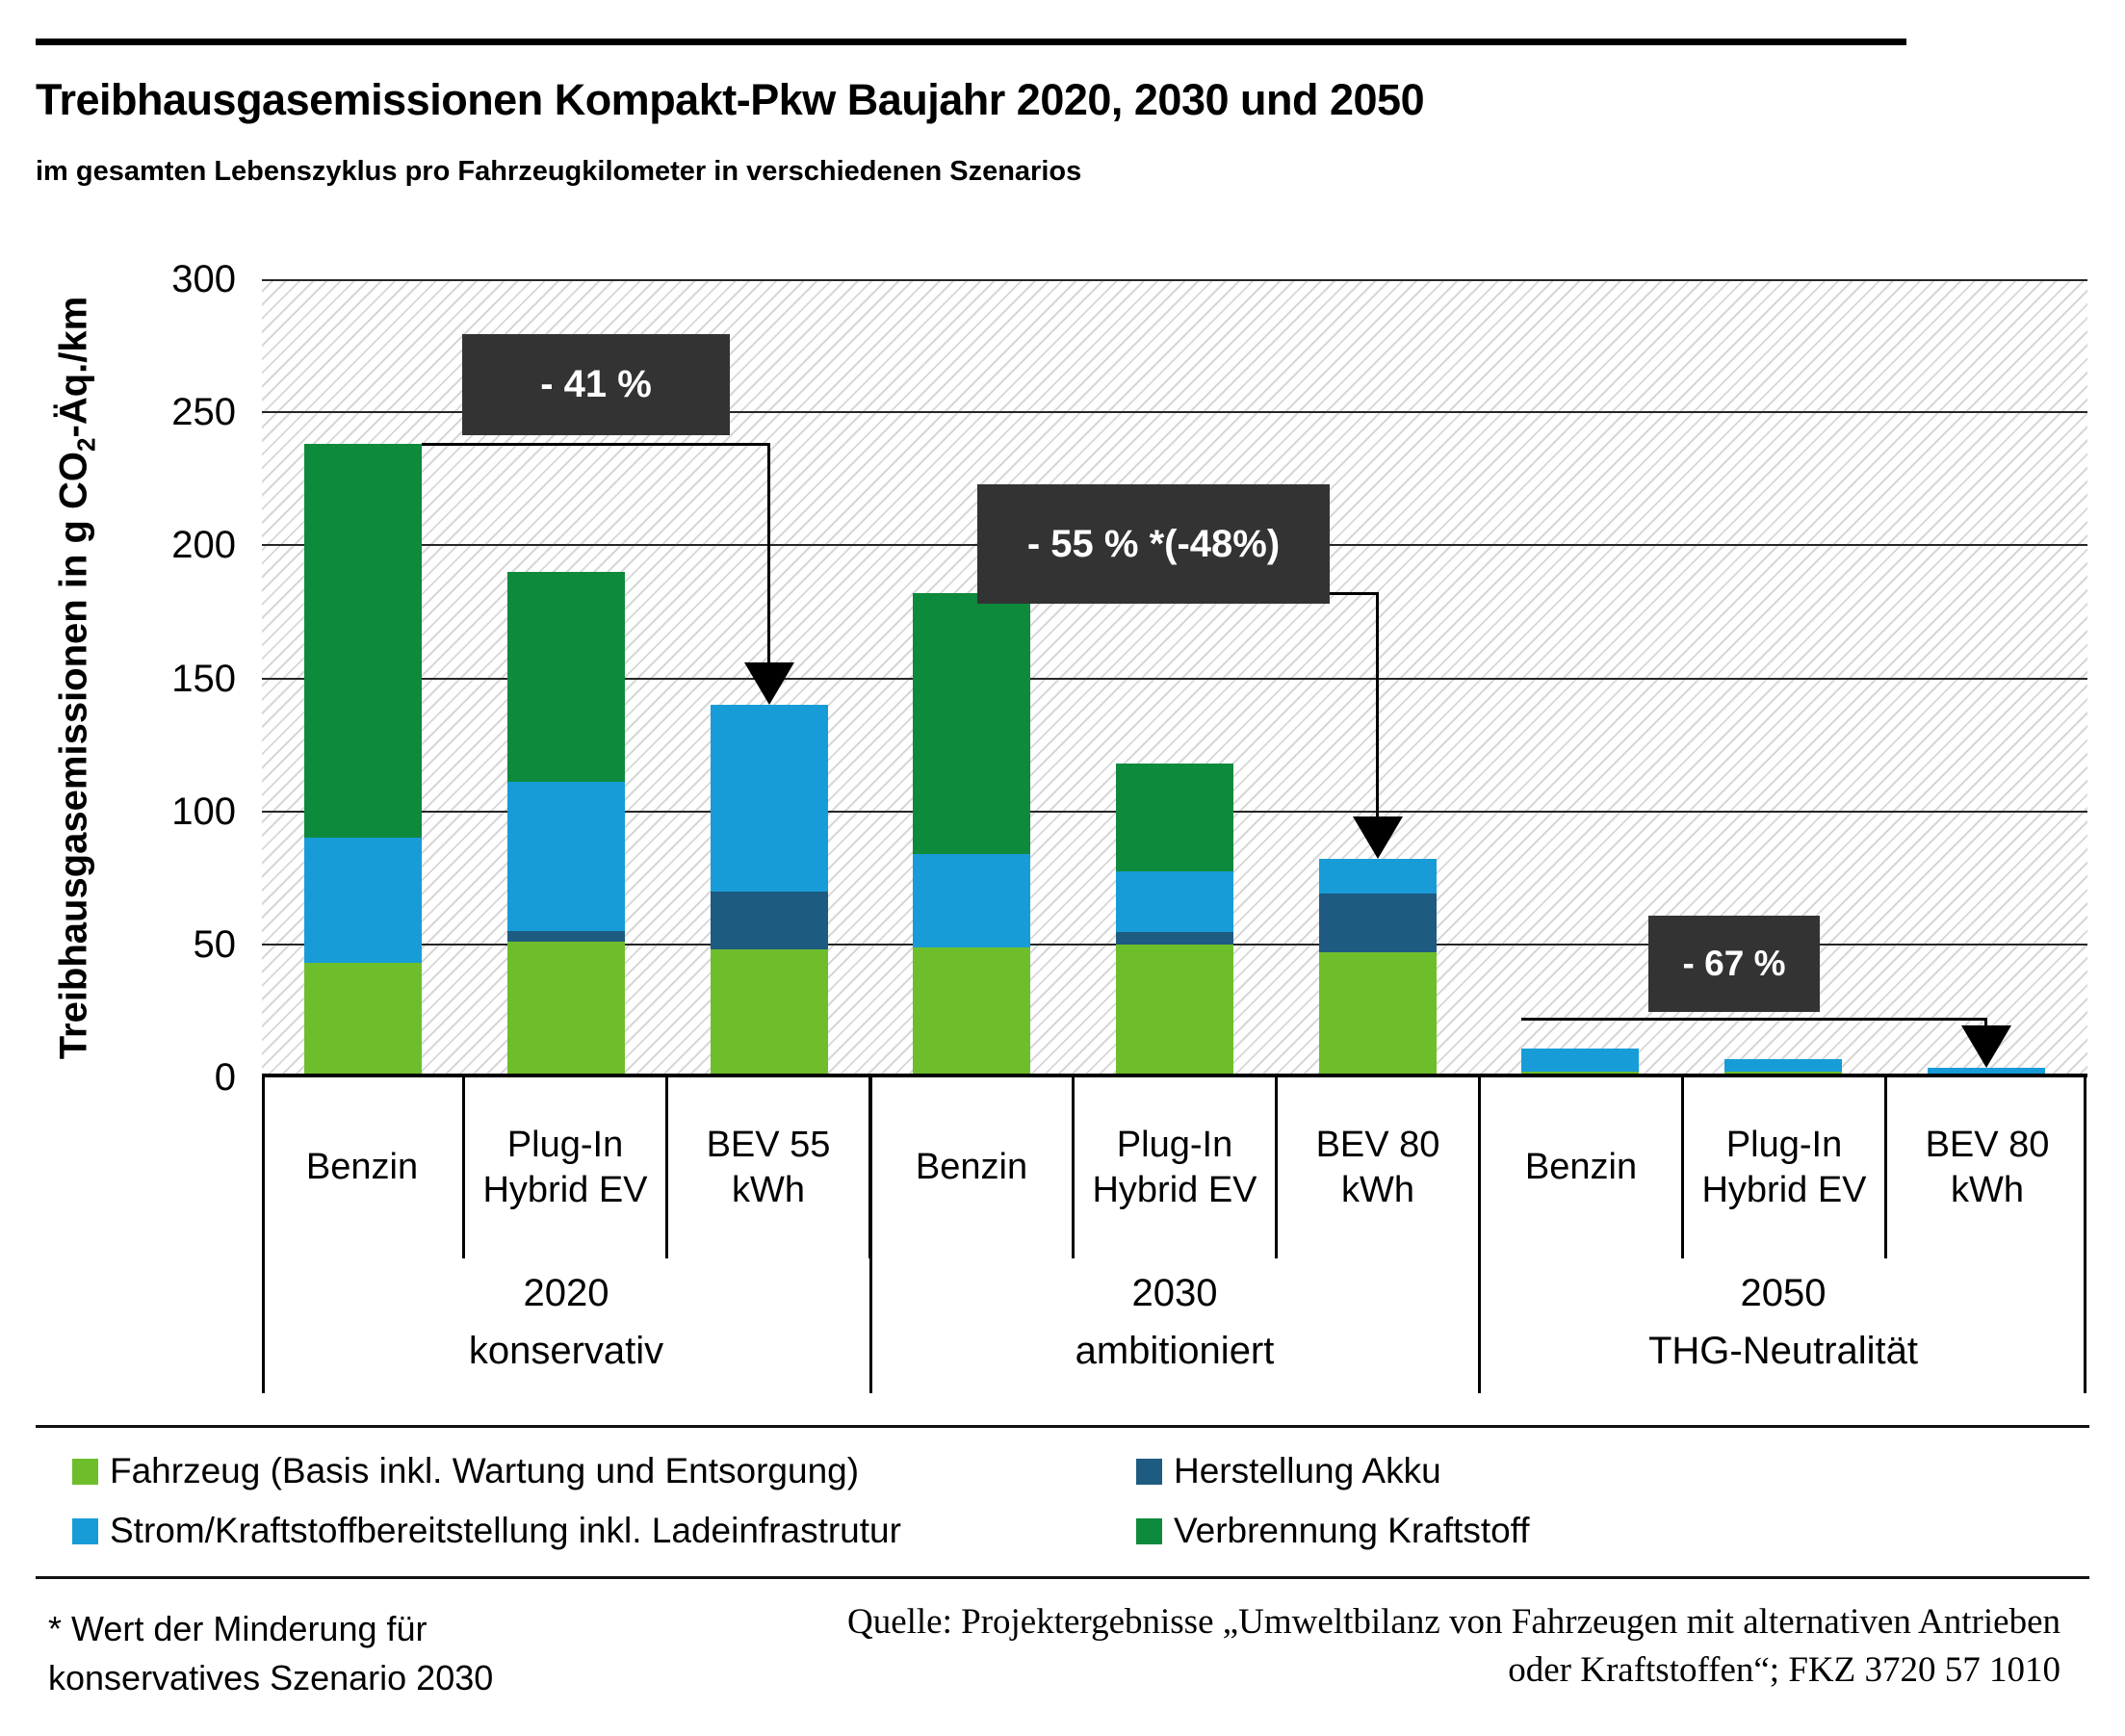  Describe the element at coordinates (1062, 1426) in the screenshot. I see `legend-top-divider` at that location.